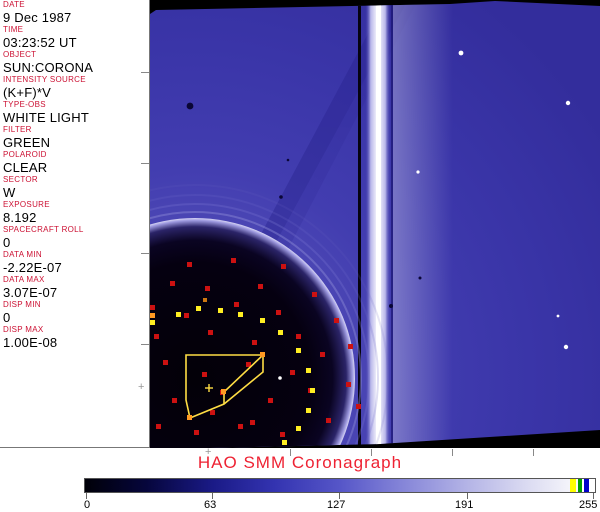  I want to click on page-title: HAO SMM Coronagraph, so click(300, 462).